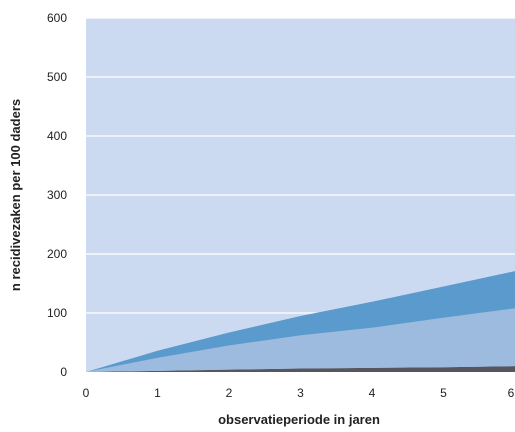 This screenshot has width=515, height=432. I want to click on y-axis-title: n recidivezaken per 100 daders, so click(15, 195).